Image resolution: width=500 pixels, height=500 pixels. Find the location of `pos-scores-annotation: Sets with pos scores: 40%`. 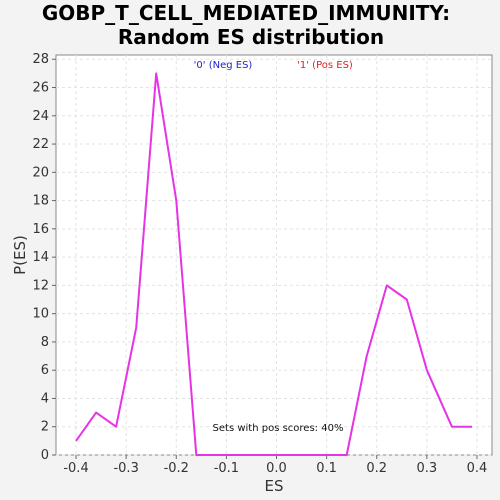

pos-scores-annotation: Sets with pos scores: 40% is located at coordinates (278, 428).